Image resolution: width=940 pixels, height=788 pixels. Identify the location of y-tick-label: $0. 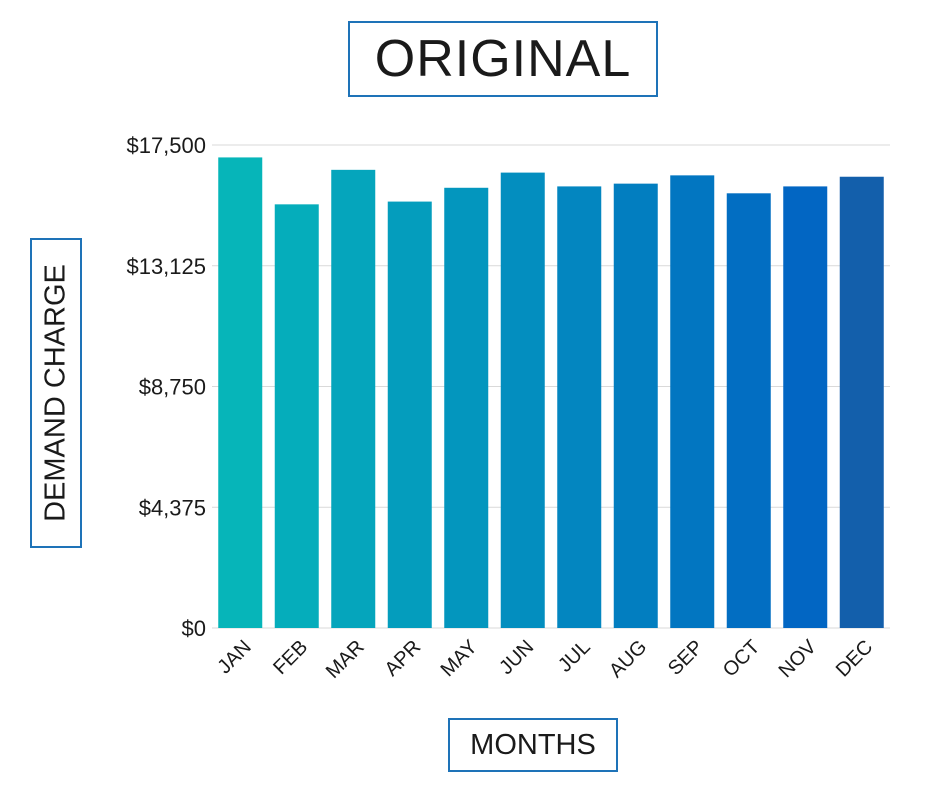
(194, 628).